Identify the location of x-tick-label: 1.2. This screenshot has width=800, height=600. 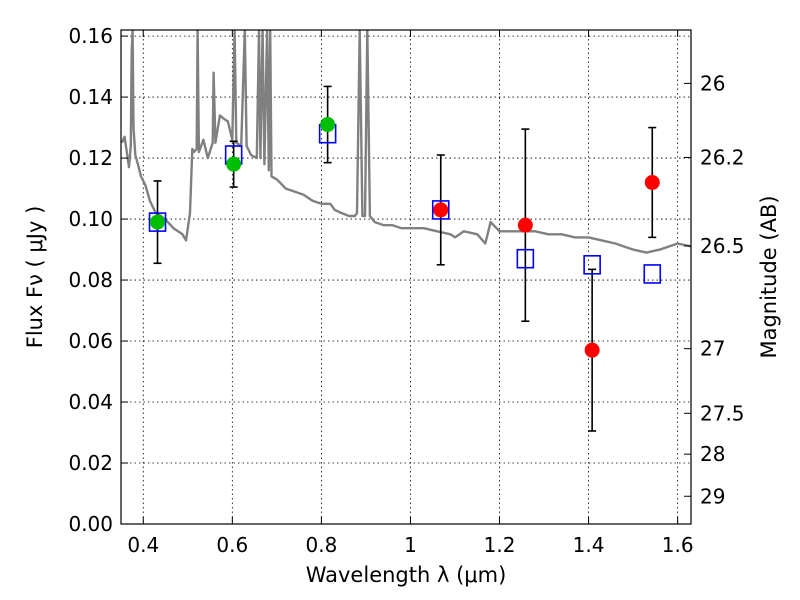
(500, 545).